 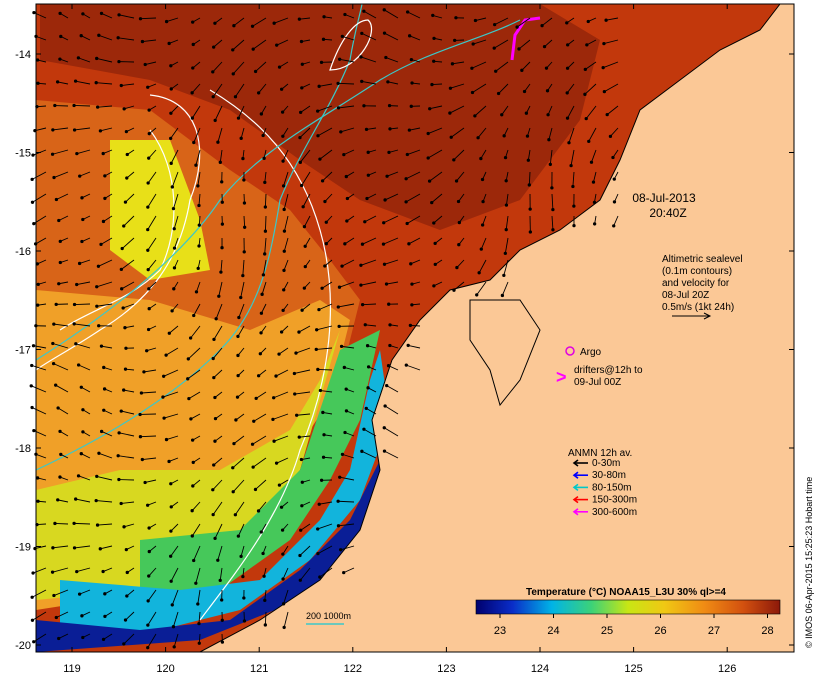 I want to click on colorbar, so click(x=628, y=607).